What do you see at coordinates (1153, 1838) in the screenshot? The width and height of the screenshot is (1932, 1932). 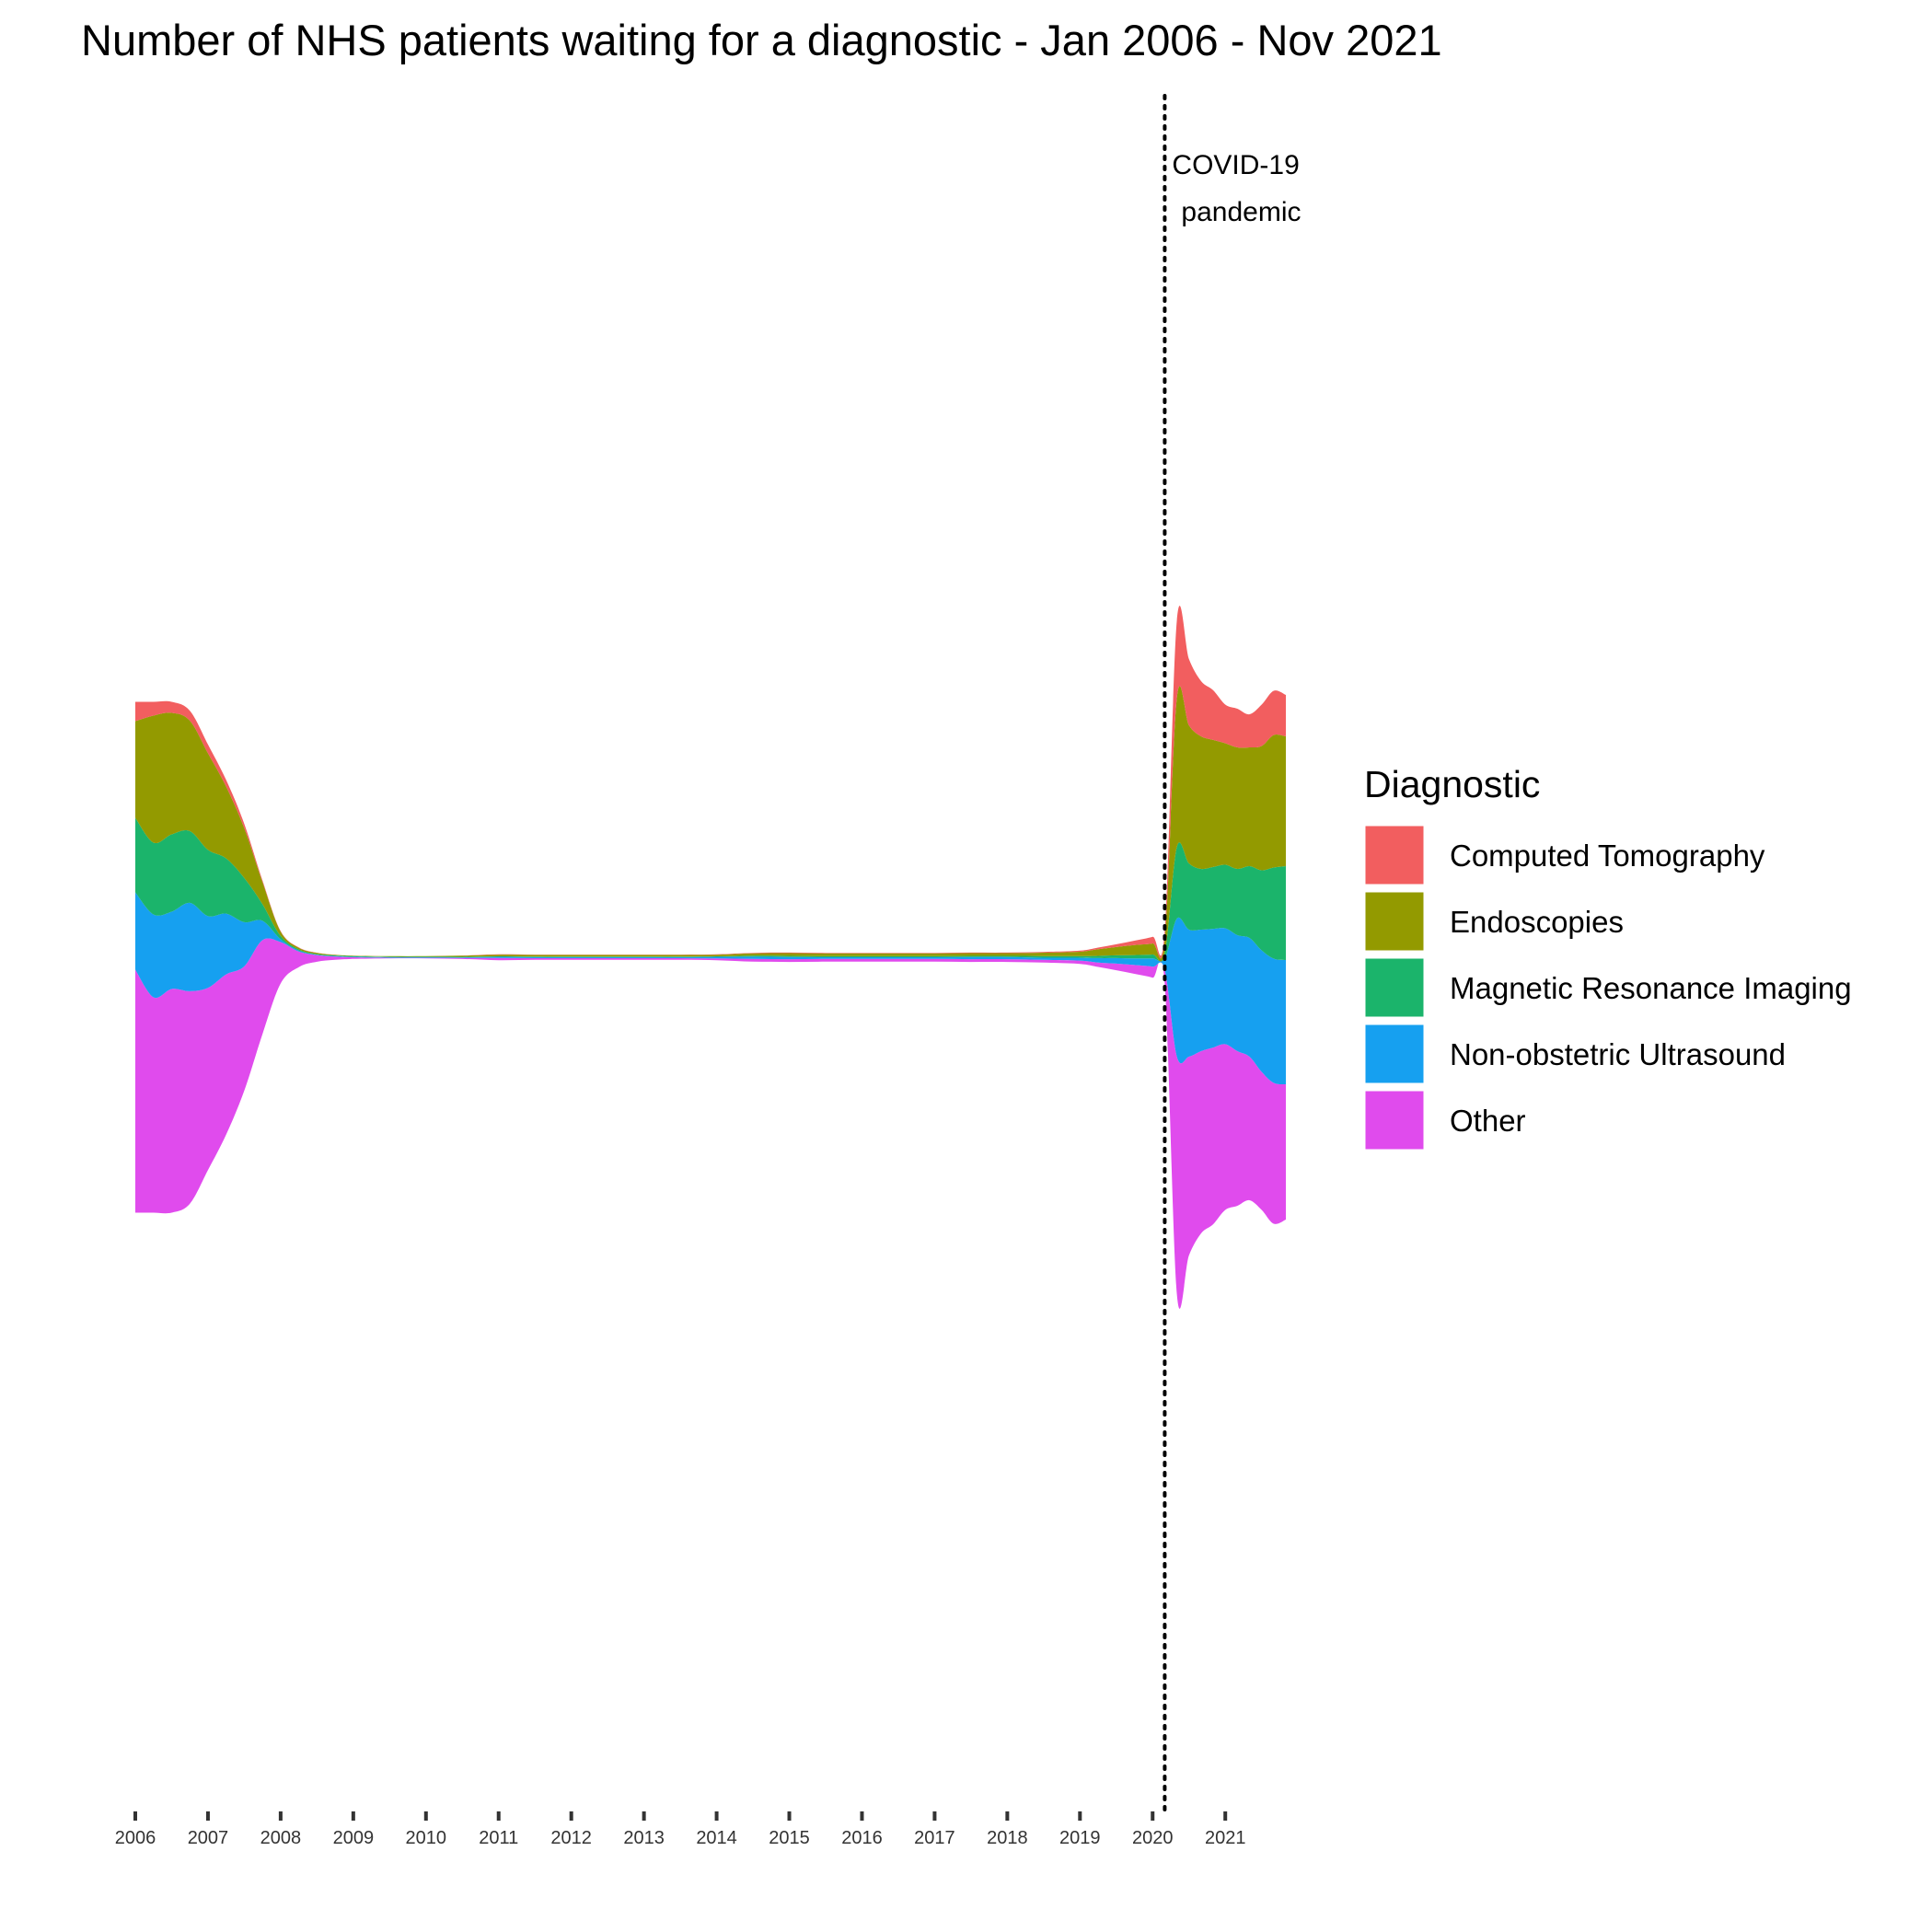 I see `x-tick-label: 2020` at bounding box center [1153, 1838].